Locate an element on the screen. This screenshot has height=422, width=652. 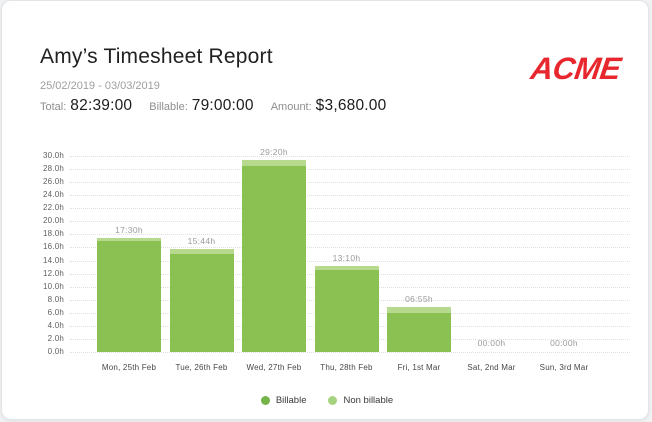
stat-total: Total: 82:39:00 is located at coordinates (86, 106).